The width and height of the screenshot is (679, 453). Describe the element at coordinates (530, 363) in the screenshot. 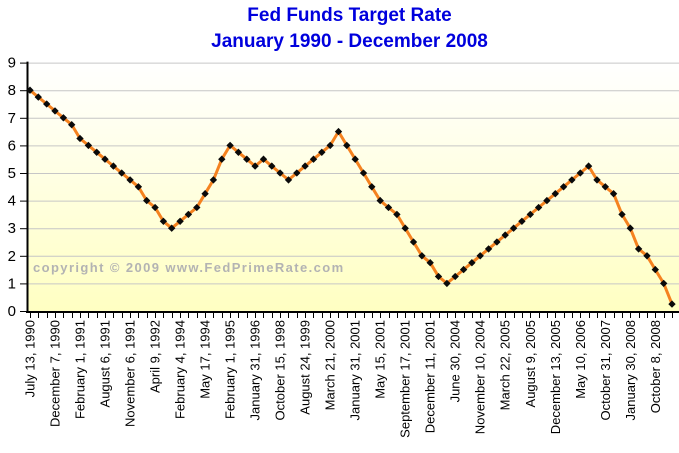

I see `x-tick-label: August 9, 2005` at that location.